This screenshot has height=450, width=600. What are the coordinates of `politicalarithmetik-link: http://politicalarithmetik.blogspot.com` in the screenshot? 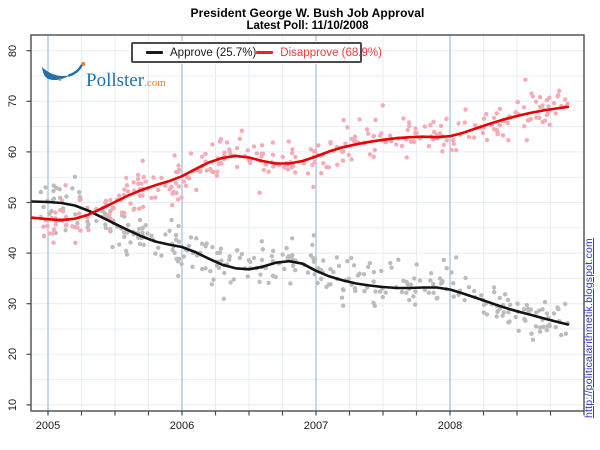 It's located at (589, 328).